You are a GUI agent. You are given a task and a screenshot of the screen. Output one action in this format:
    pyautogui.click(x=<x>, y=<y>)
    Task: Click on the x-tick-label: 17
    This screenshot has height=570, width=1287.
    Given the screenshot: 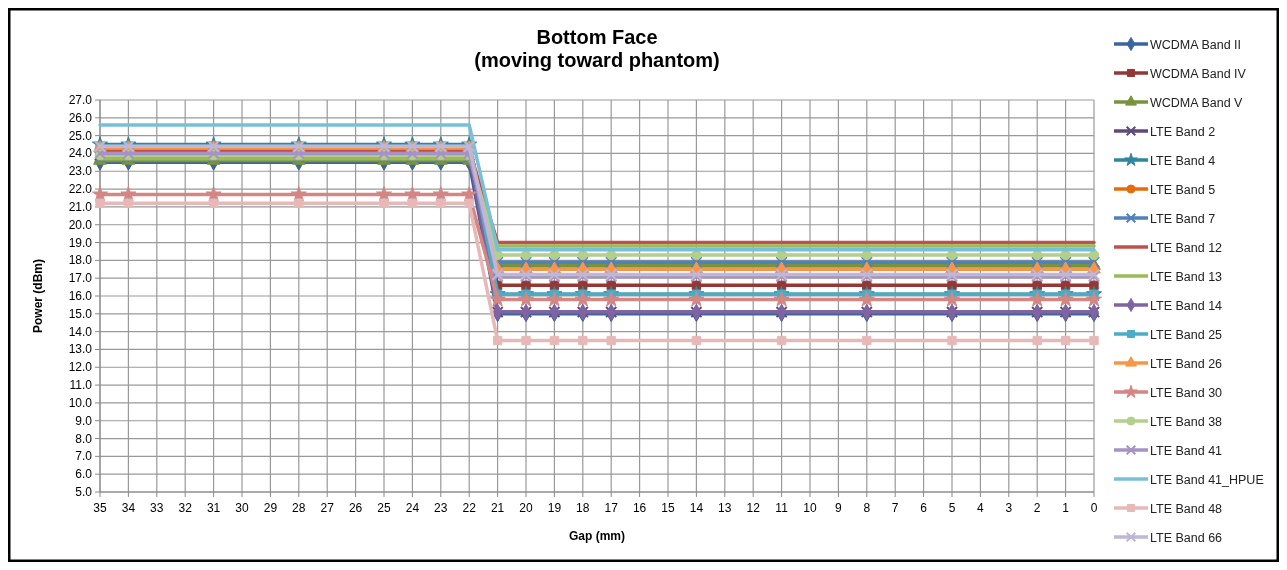 What is the action you would take?
    pyautogui.click(x=611, y=508)
    